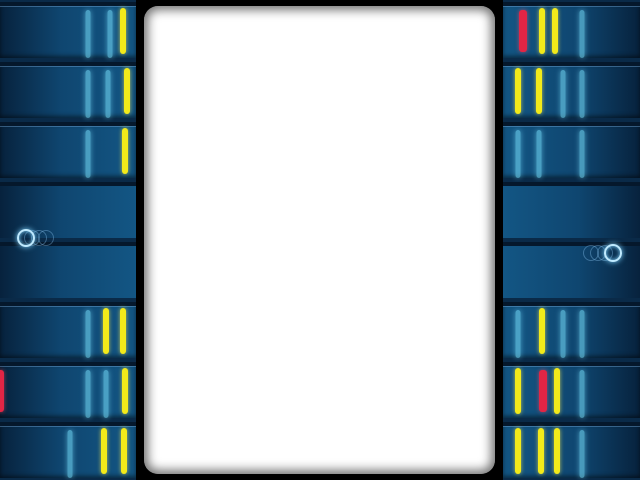 This screenshot has height=480, width=640. What do you see at coordinates (88, 334) in the screenshot?
I see `left-lane-6-ghost-bar` at bounding box center [88, 334].